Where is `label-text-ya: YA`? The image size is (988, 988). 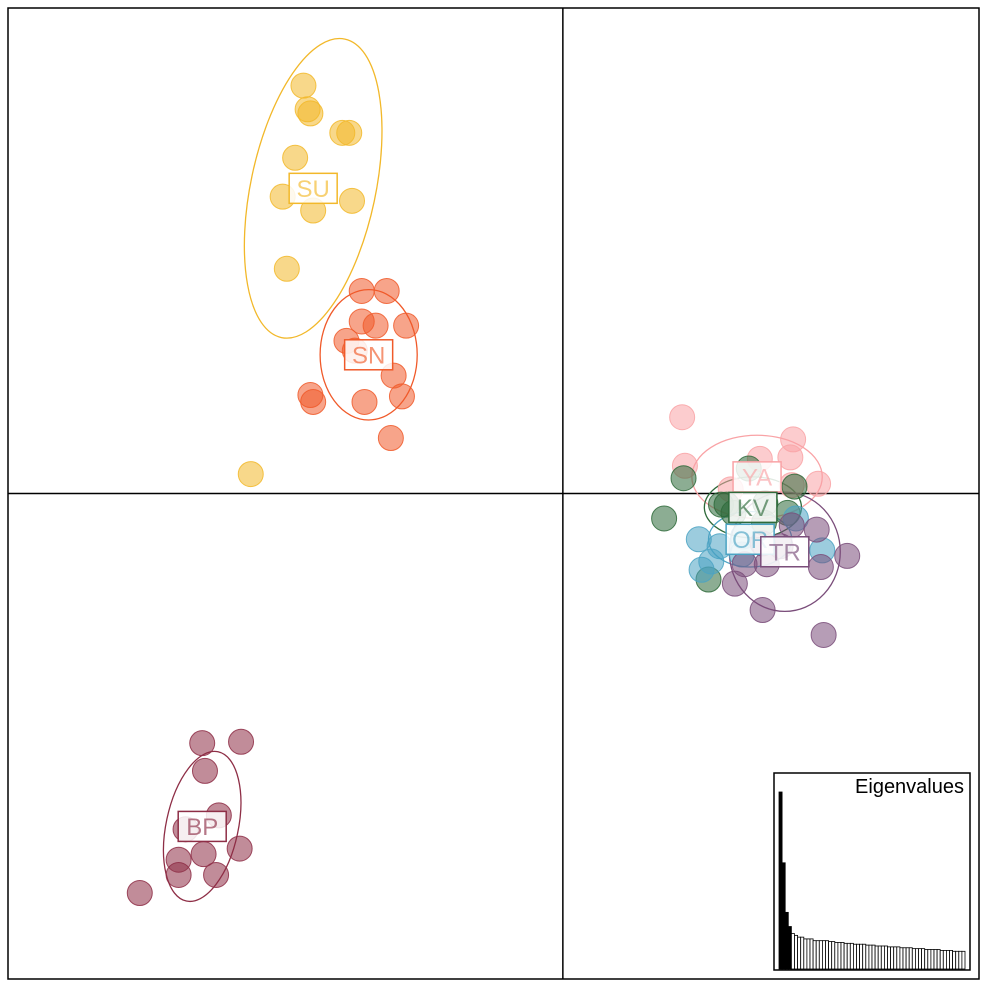 label-text-ya: YA is located at coordinates (757, 477).